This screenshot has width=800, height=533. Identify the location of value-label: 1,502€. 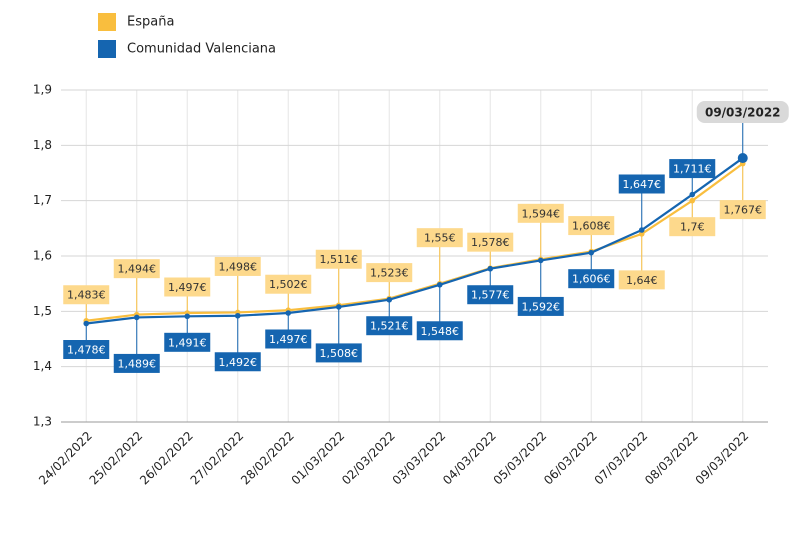
(288, 284).